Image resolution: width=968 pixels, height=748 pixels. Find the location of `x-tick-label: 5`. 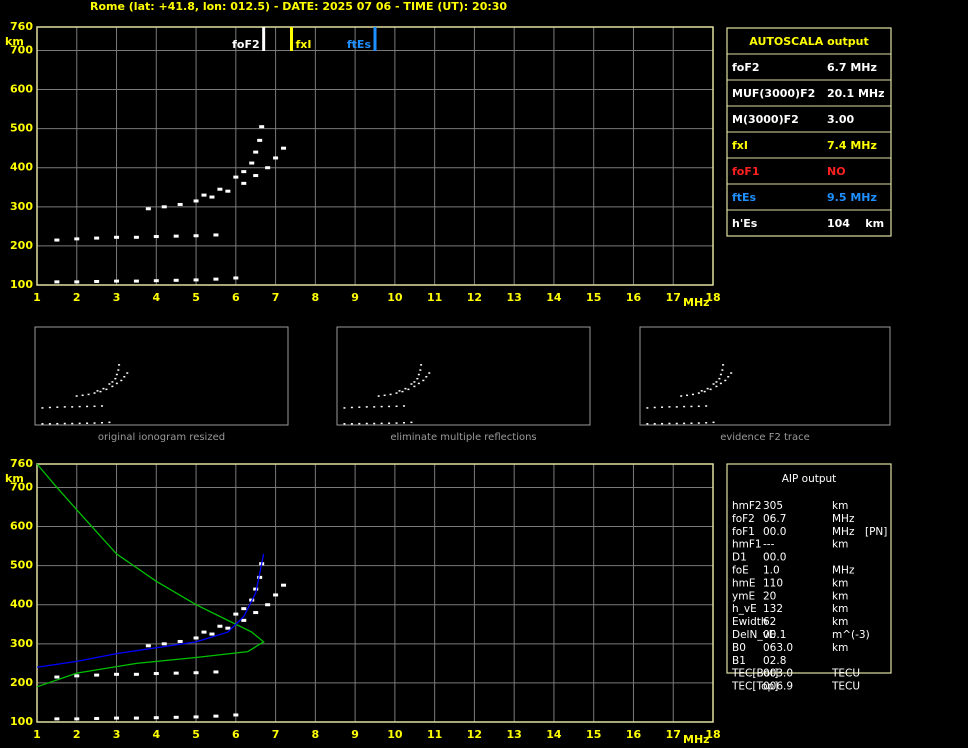

x-tick-label: 5 is located at coordinates (196, 297).